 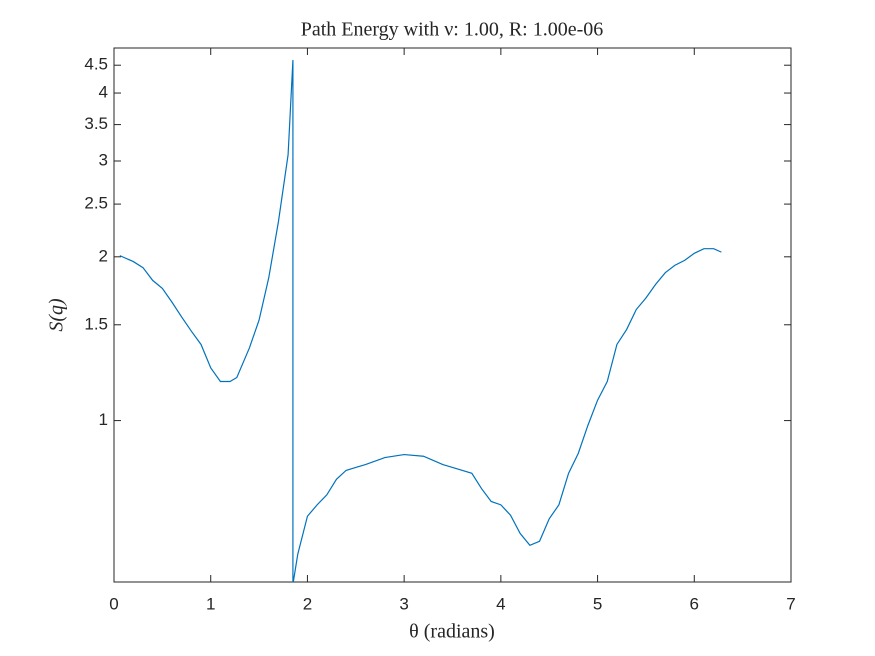 What do you see at coordinates (103, 255) in the screenshot?
I see `y-tick-label: 2` at bounding box center [103, 255].